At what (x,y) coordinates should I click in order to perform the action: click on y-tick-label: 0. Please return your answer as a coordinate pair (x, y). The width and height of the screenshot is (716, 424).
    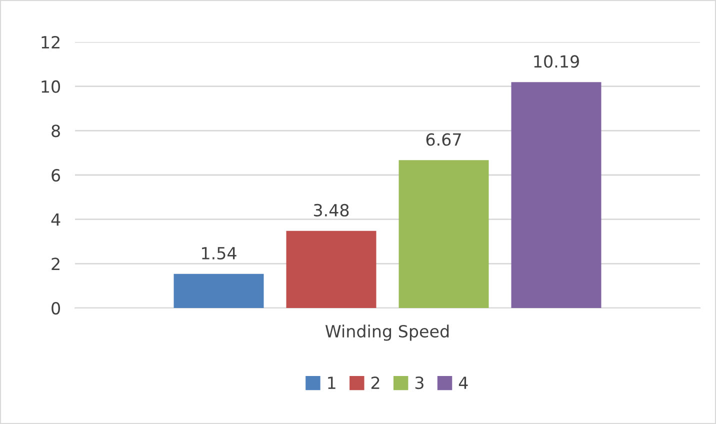
    Looking at the image, I should click on (56, 308).